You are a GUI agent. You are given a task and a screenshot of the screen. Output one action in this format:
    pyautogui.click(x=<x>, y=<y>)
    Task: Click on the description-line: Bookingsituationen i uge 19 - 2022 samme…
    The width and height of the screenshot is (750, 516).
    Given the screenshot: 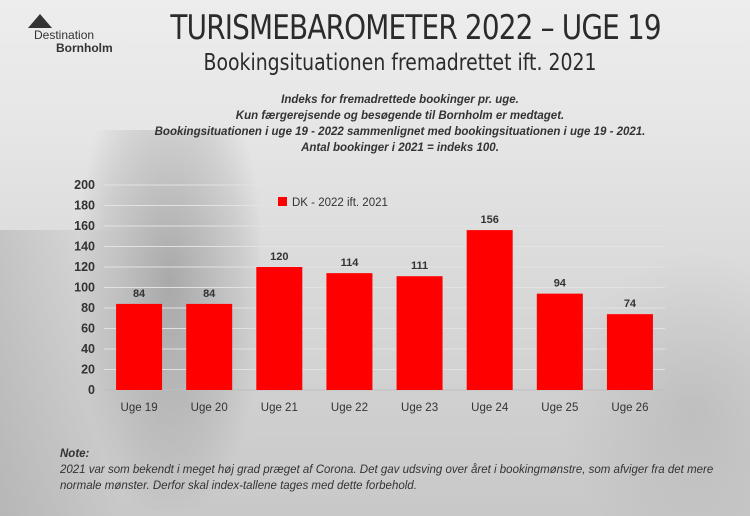 What is the action you would take?
    pyautogui.click(x=400, y=132)
    